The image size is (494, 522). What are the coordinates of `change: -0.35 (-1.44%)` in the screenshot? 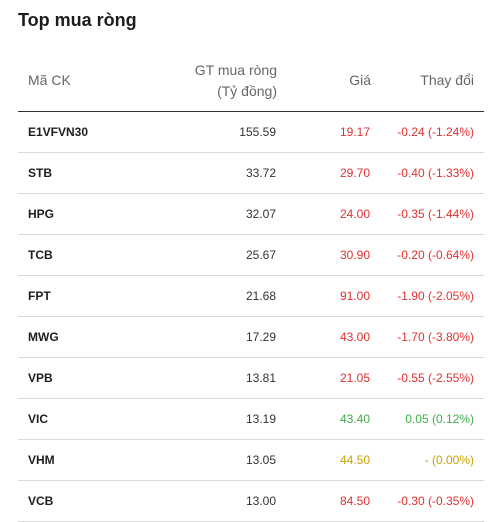 It's located at (427, 214).